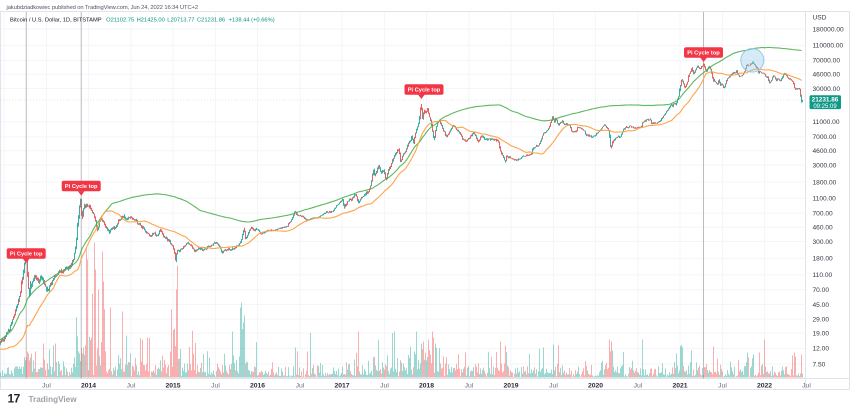 Image resolution: width=850 pixels, height=407 pixels. What do you see at coordinates (820, 17) in the screenshot?
I see `svg-text: USD` at bounding box center [820, 17].